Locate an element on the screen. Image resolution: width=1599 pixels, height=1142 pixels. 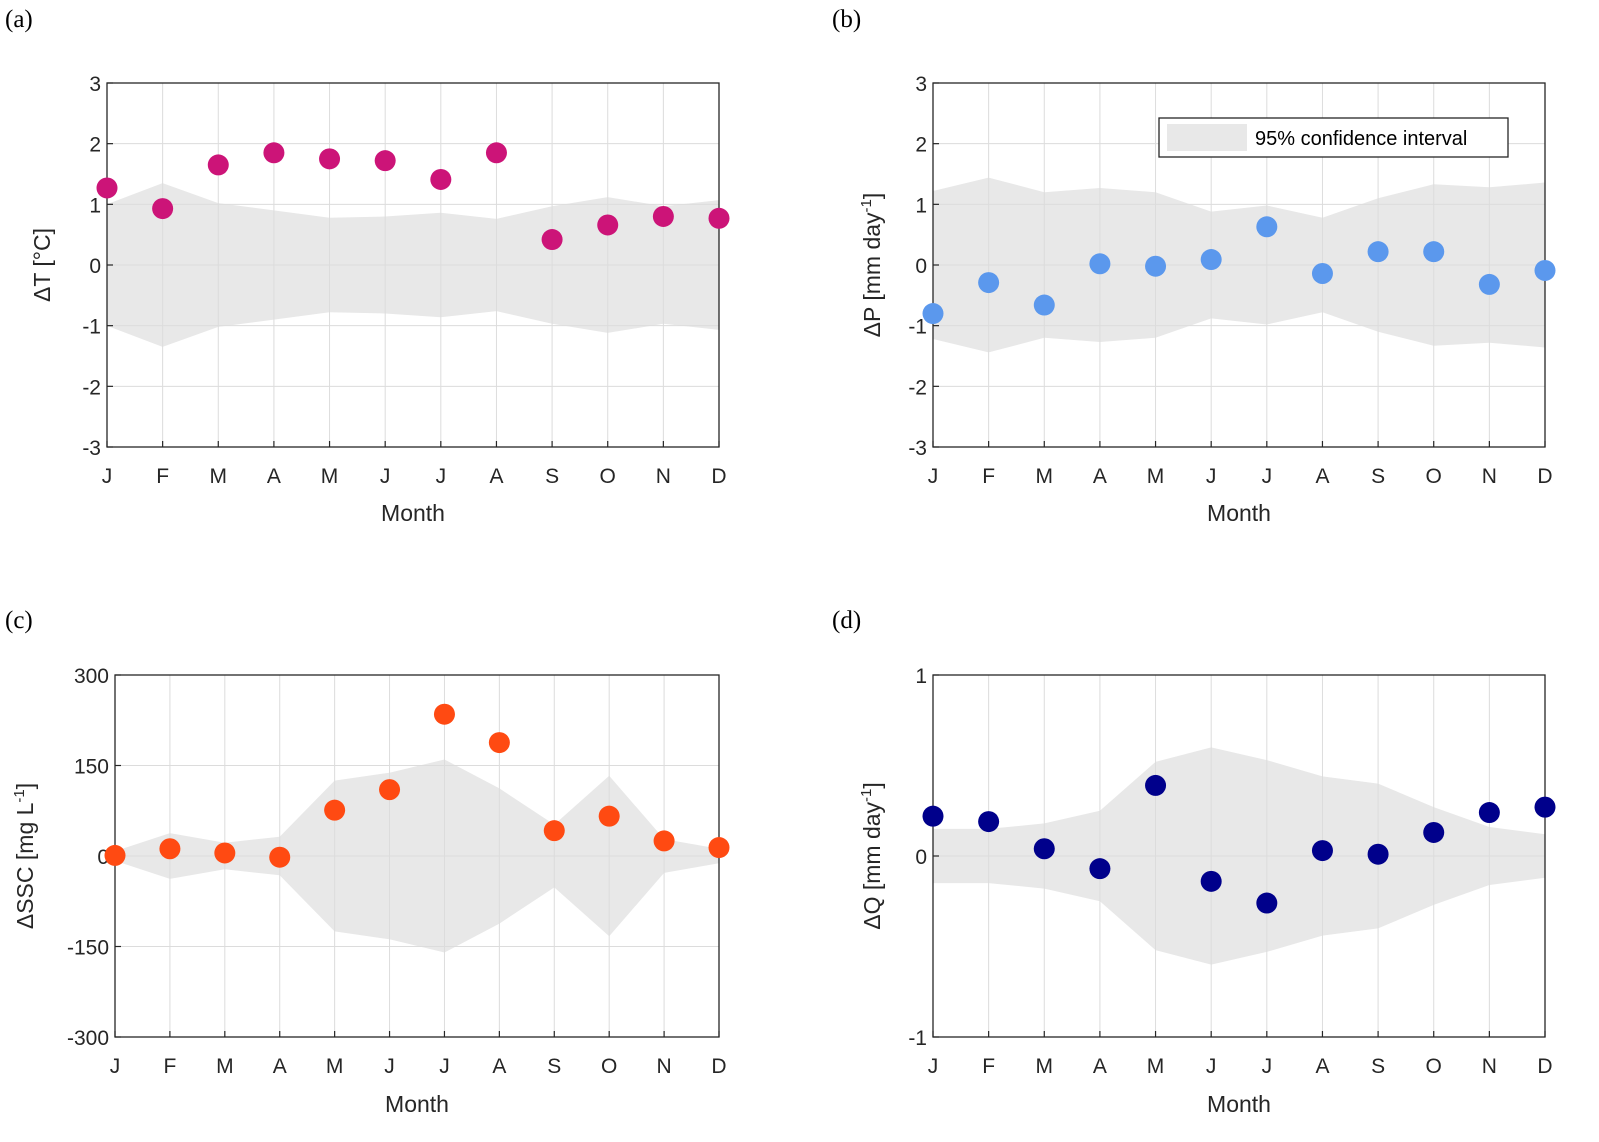
panel-label: (d) is located at coordinates (846, 620).